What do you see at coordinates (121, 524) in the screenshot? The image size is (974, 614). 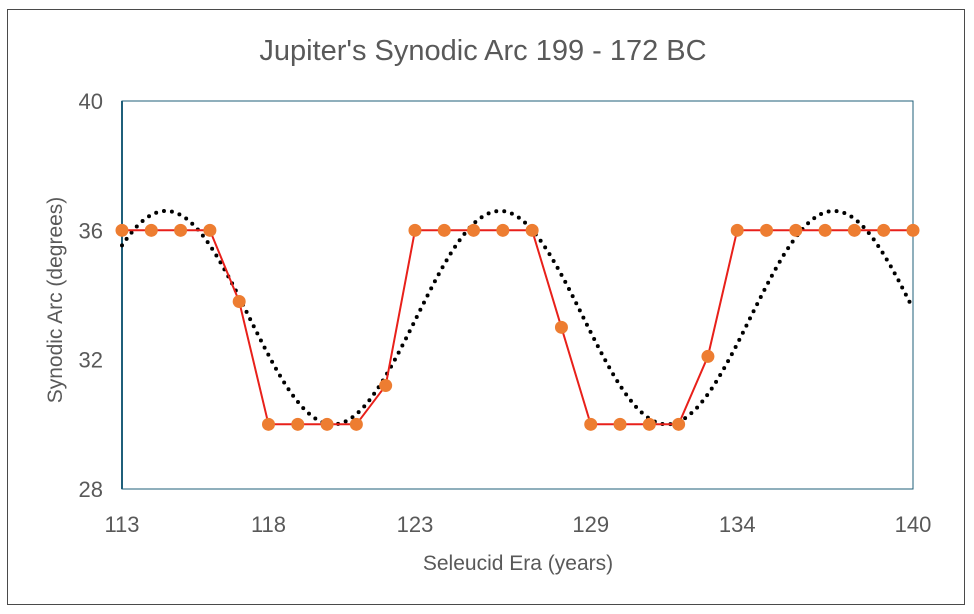 I see `x-tick-label: 113` at bounding box center [121, 524].